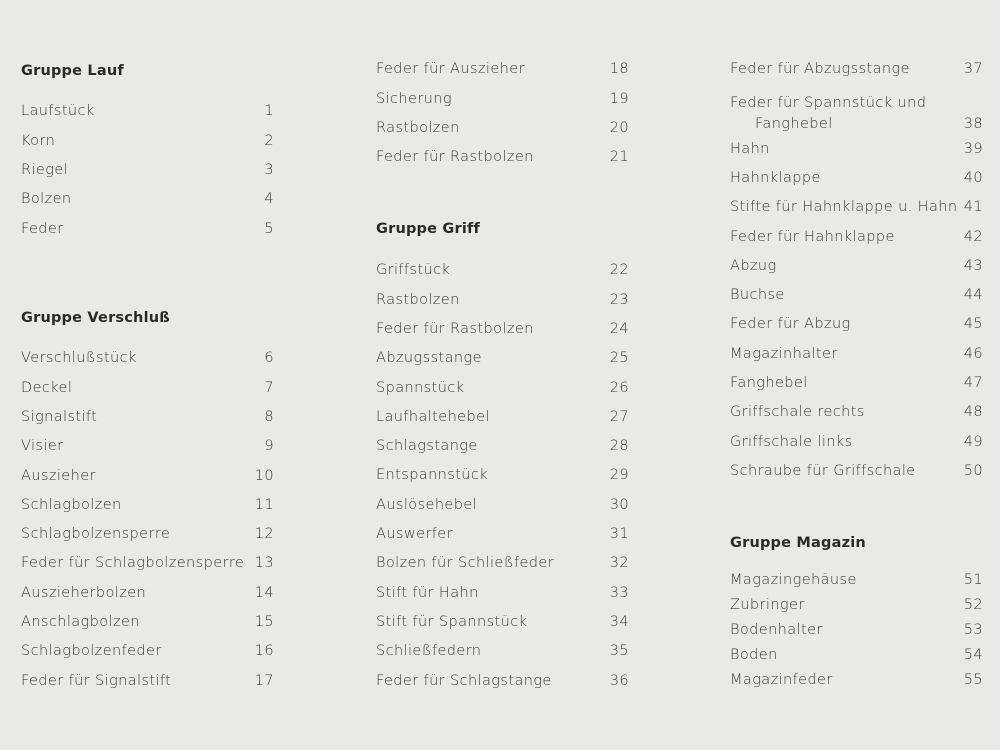 This screenshot has height=750, width=1000. I want to click on part-name: Griffschale links, so click(791, 442).